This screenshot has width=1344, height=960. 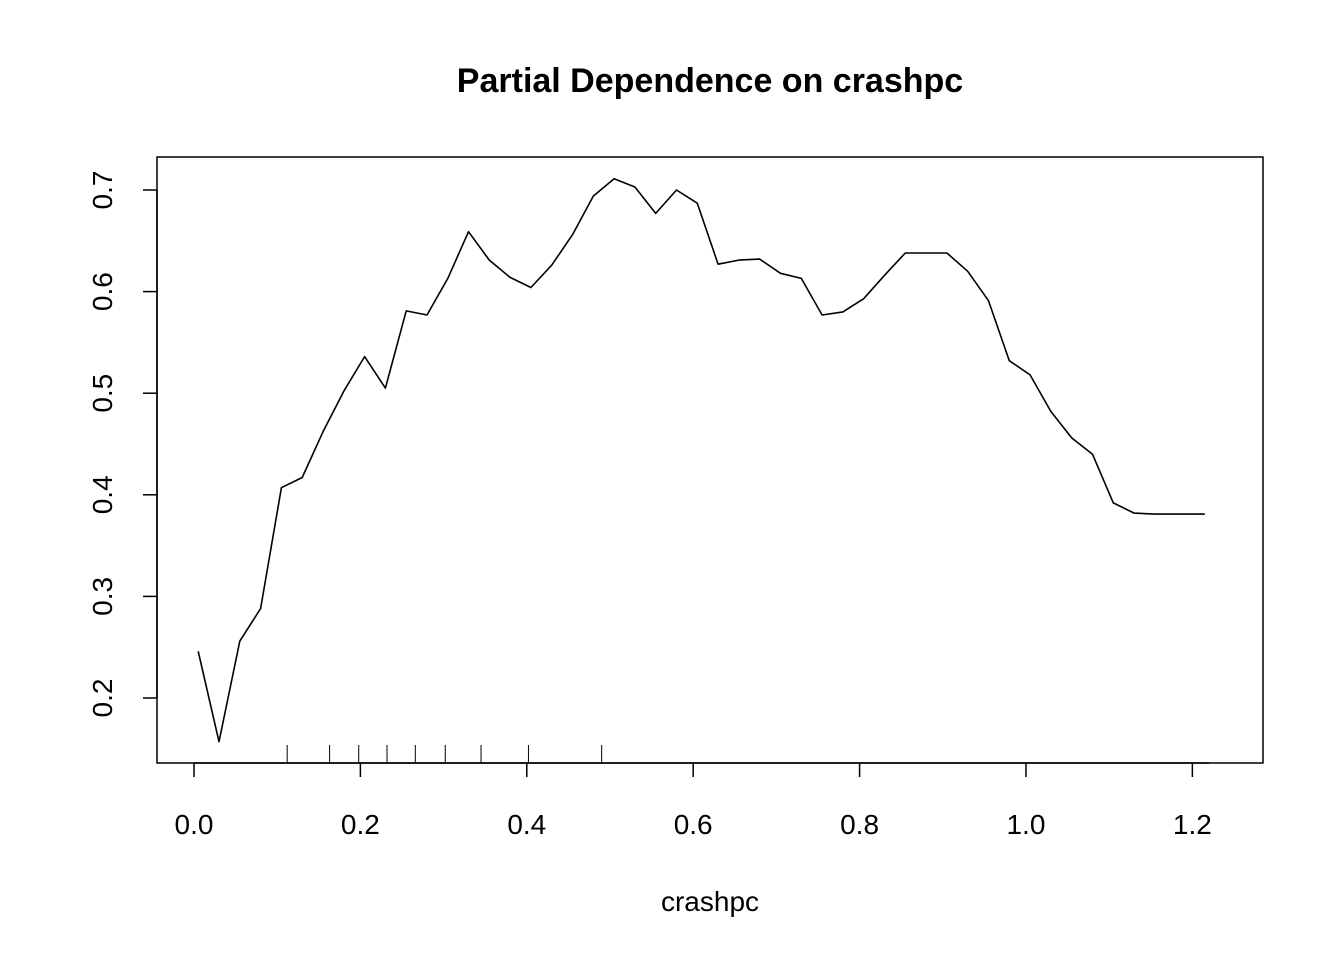 What do you see at coordinates (102, 494) in the screenshot?
I see `y-tick-label: 0.4` at bounding box center [102, 494].